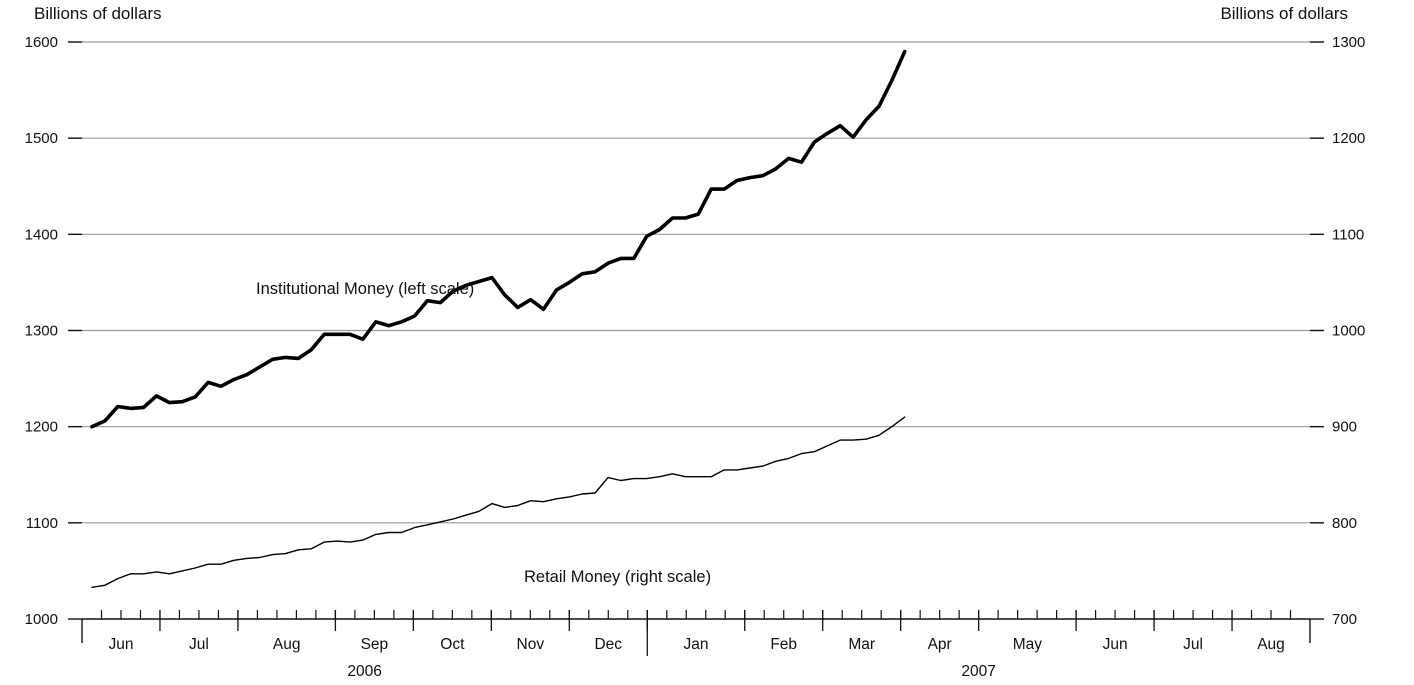  Describe the element at coordinates (617, 577) in the screenshot. I see `series-label-retail: Retail Money (right scale)` at that location.